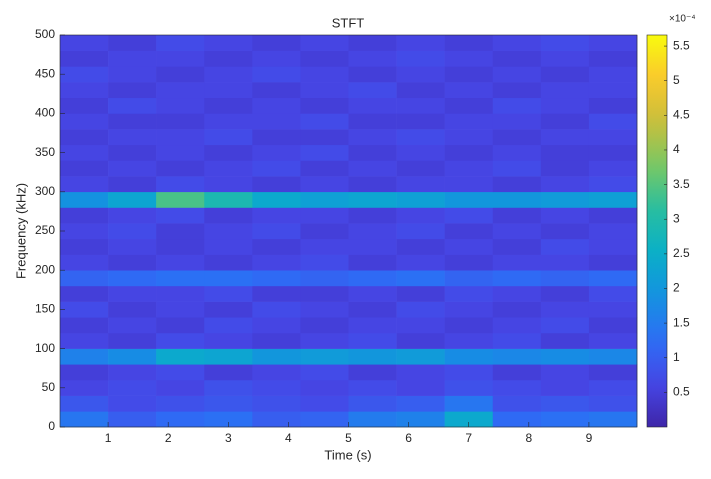 Image resolution: width=711 pixels, height=479 pixels. Describe the element at coordinates (20, 231) in the screenshot. I see `y-axis-label: Frequency (kHz)` at that location.